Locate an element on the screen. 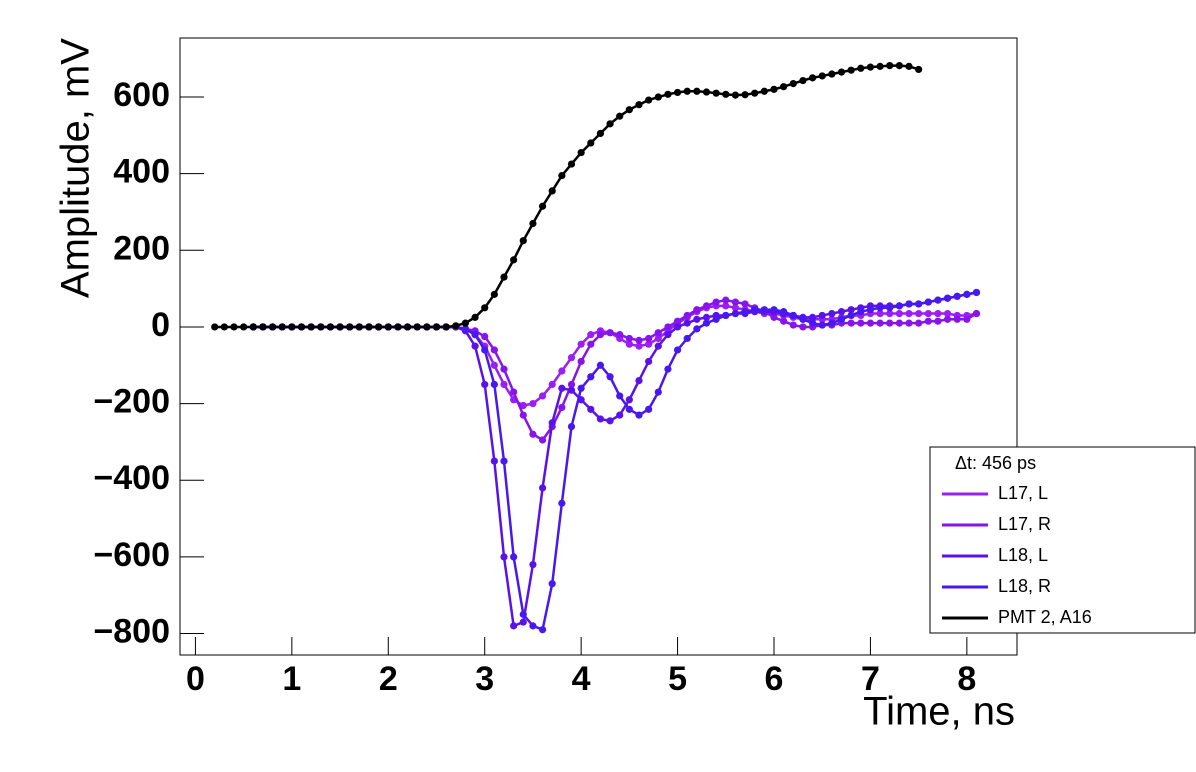 The height and width of the screenshot is (772, 1196). x-tick-label: 8 is located at coordinates (966, 679).